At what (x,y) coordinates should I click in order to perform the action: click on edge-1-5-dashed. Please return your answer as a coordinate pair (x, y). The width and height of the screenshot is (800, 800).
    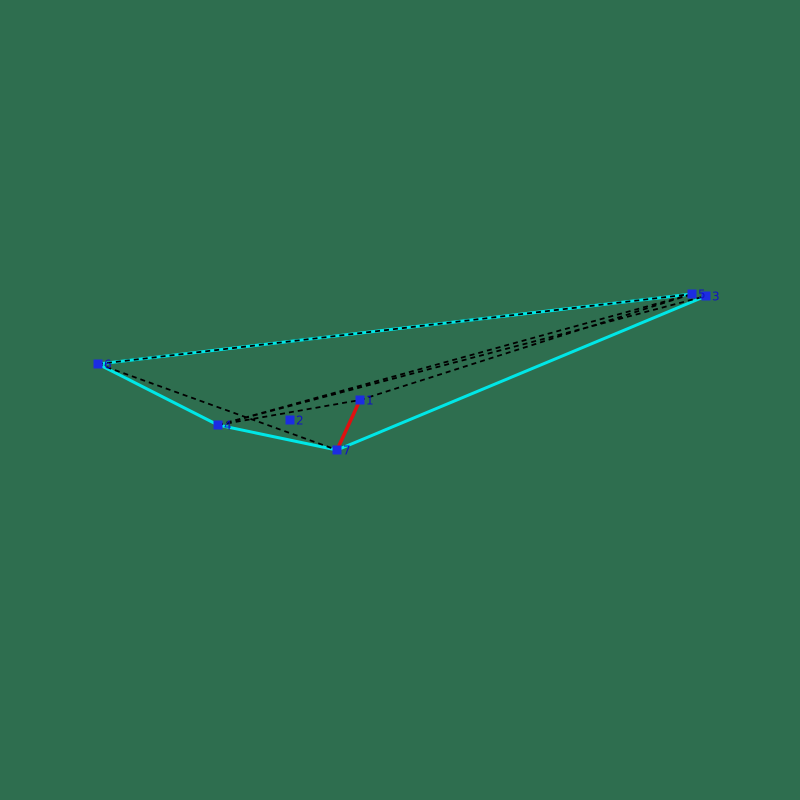
    Looking at the image, I should click on (526, 347).